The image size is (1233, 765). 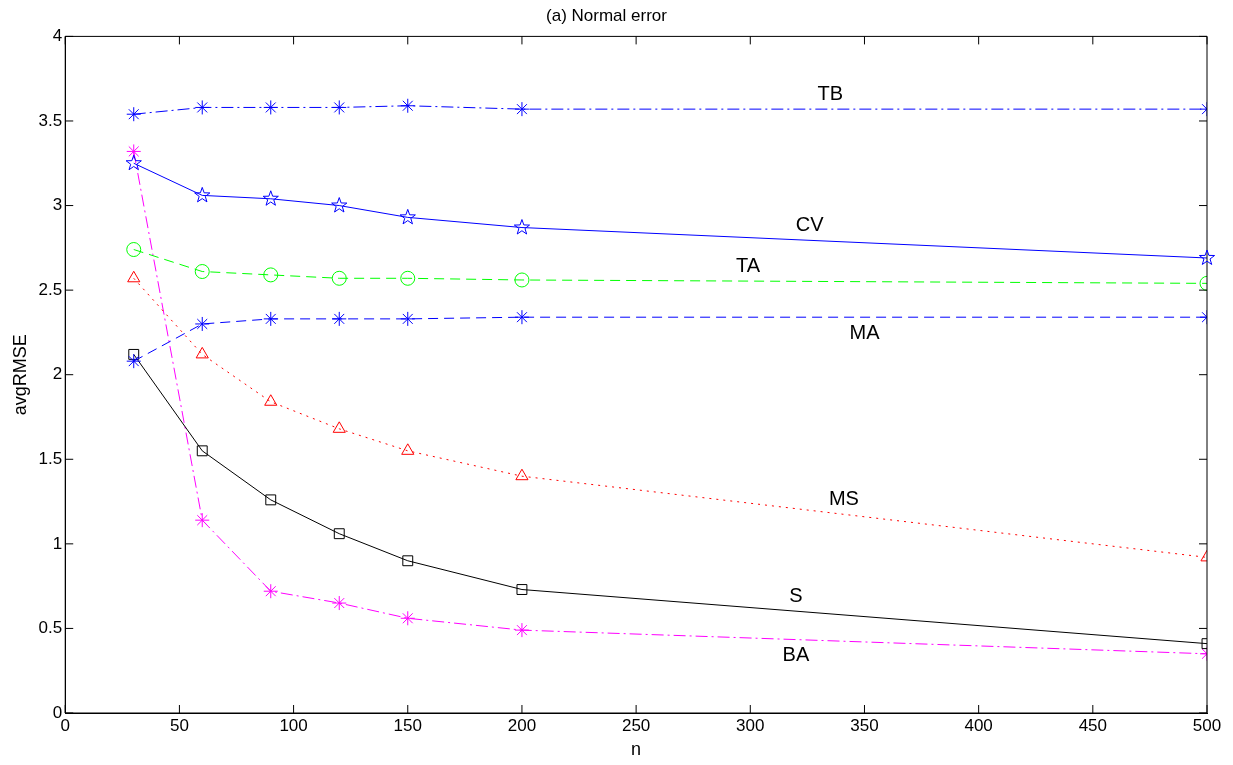 I want to click on x-tick-label: 450, so click(x=1093, y=725).